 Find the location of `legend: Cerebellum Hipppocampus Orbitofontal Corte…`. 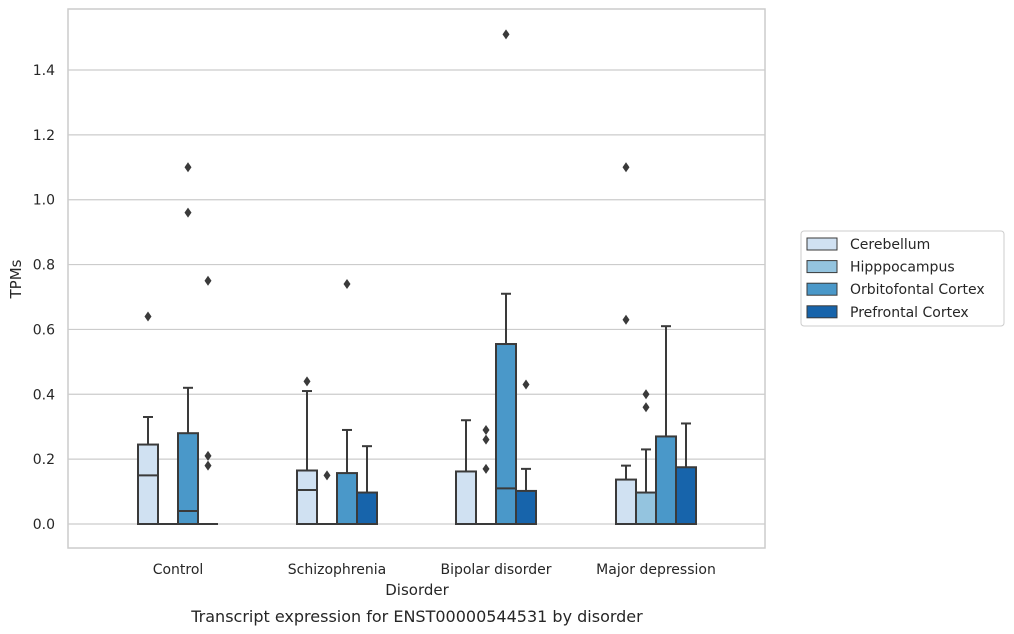

legend: Cerebellum Hipppocampus Orbitofontal Corte… is located at coordinates (902, 278).